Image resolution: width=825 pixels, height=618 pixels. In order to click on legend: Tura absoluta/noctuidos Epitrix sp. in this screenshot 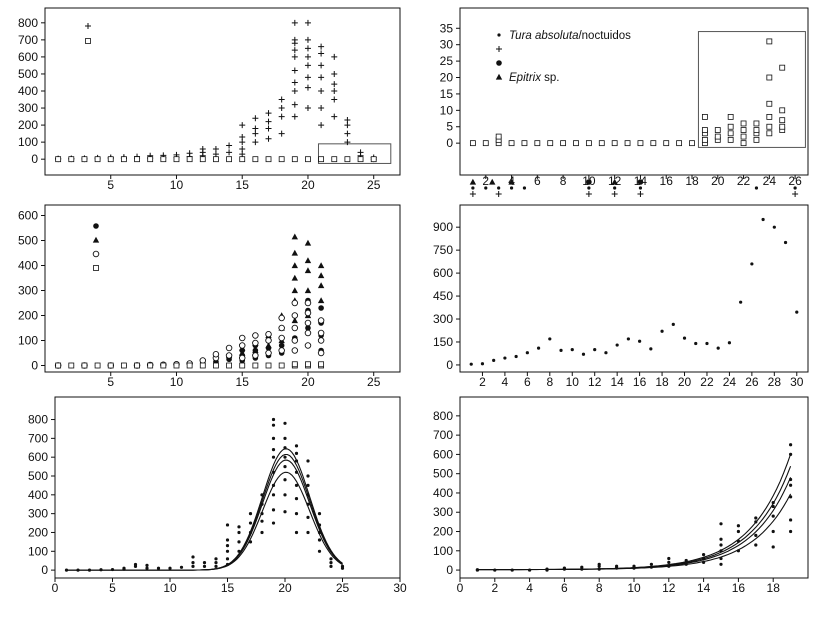, I will do `click(563, 57)`.